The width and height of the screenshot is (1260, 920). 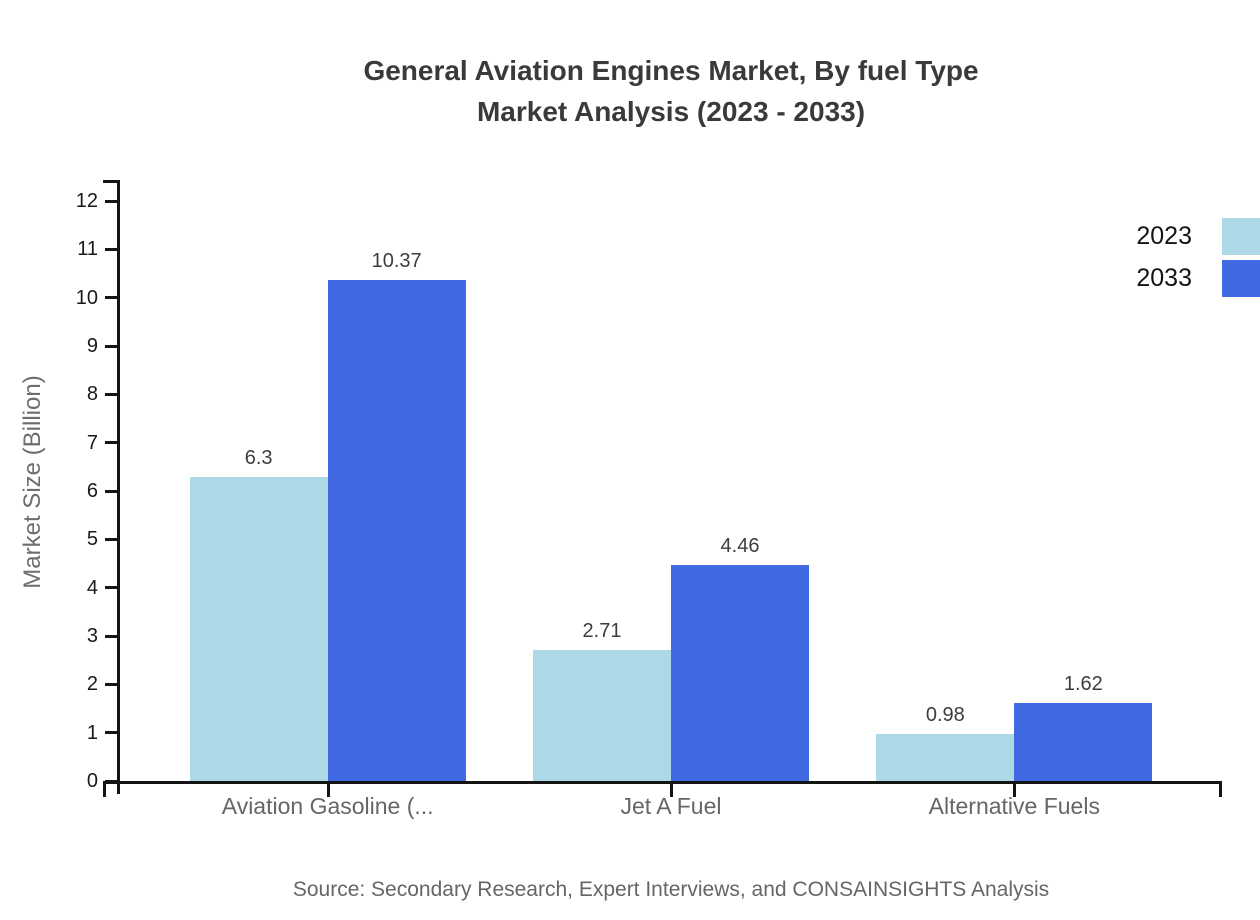 I want to click on y-tick-label: 8, so click(x=92, y=394).